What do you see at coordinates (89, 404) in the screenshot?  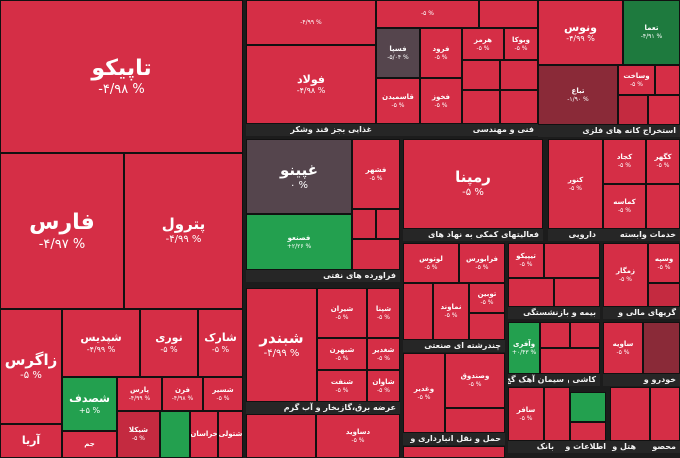 I see `treemap-tile-shasdaf: شصدف +۵ %` at bounding box center [89, 404].